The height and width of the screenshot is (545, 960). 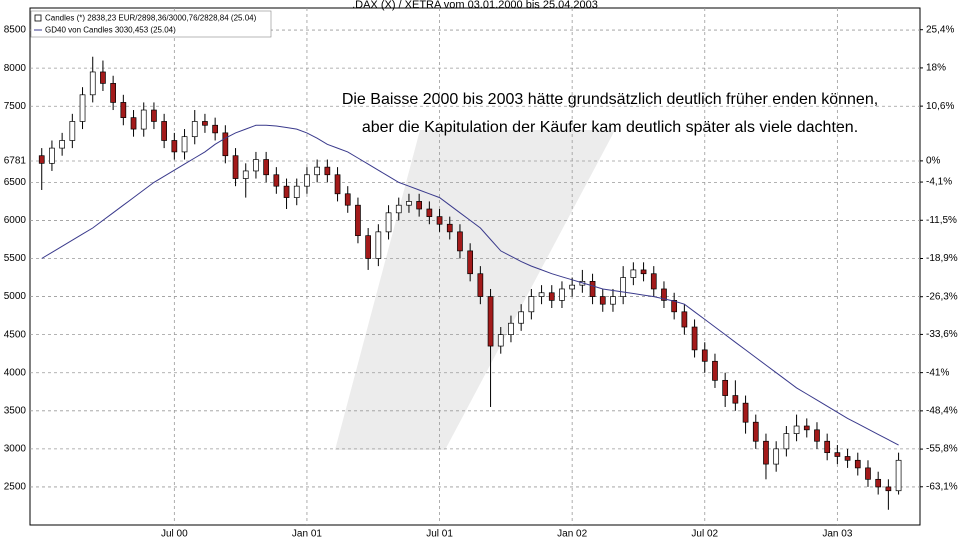 I want to click on y-tick-label: 6781, so click(x=15, y=161).